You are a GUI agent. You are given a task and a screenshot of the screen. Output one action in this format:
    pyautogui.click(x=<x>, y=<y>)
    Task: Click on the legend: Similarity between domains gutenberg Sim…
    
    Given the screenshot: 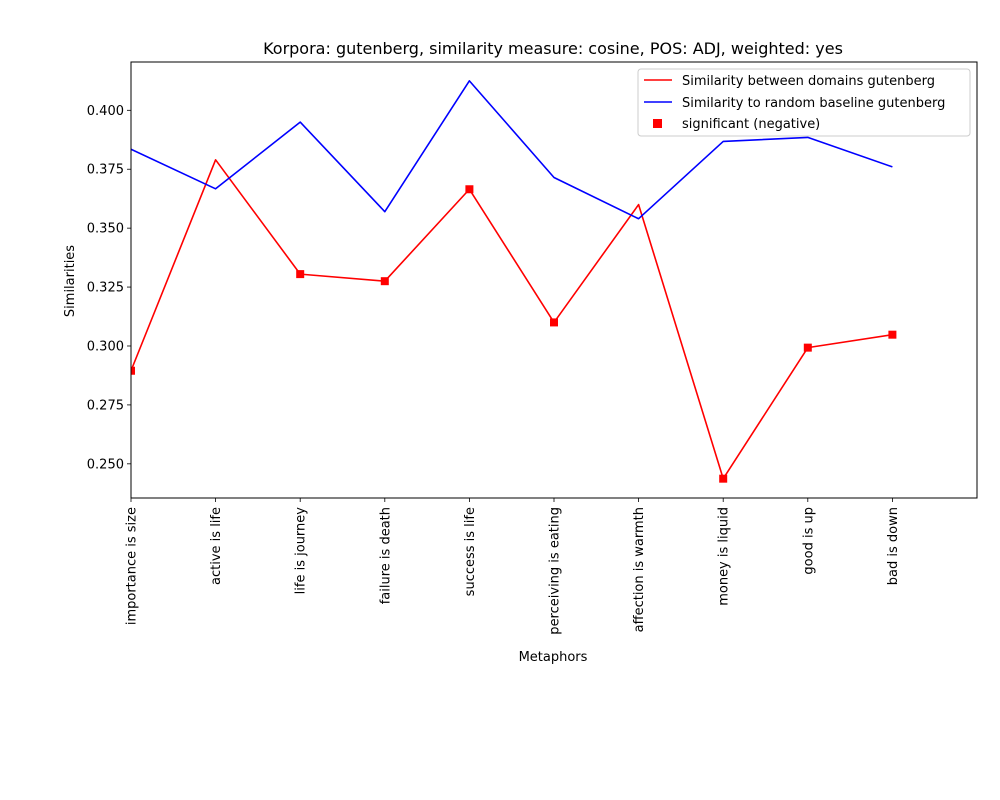 What is the action you would take?
    pyautogui.click(x=804, y=102)
    